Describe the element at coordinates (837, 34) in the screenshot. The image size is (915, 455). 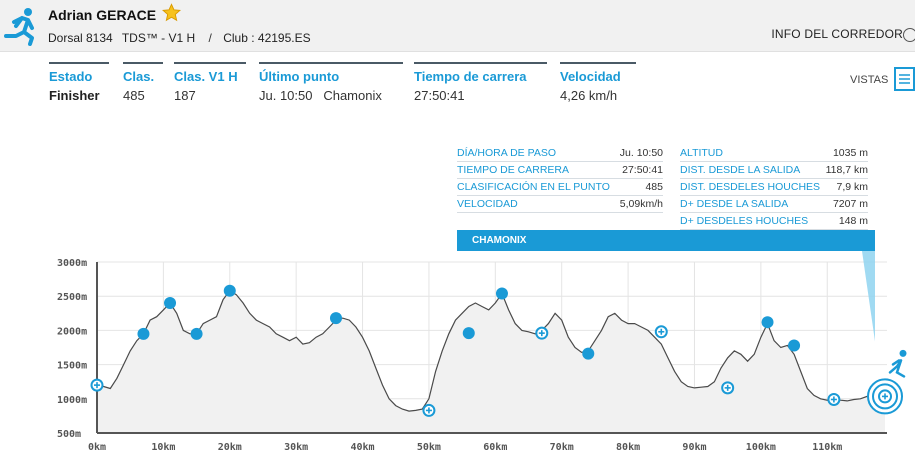
I see `runner-info-button: INFO DEL CORREDOR` at that location.